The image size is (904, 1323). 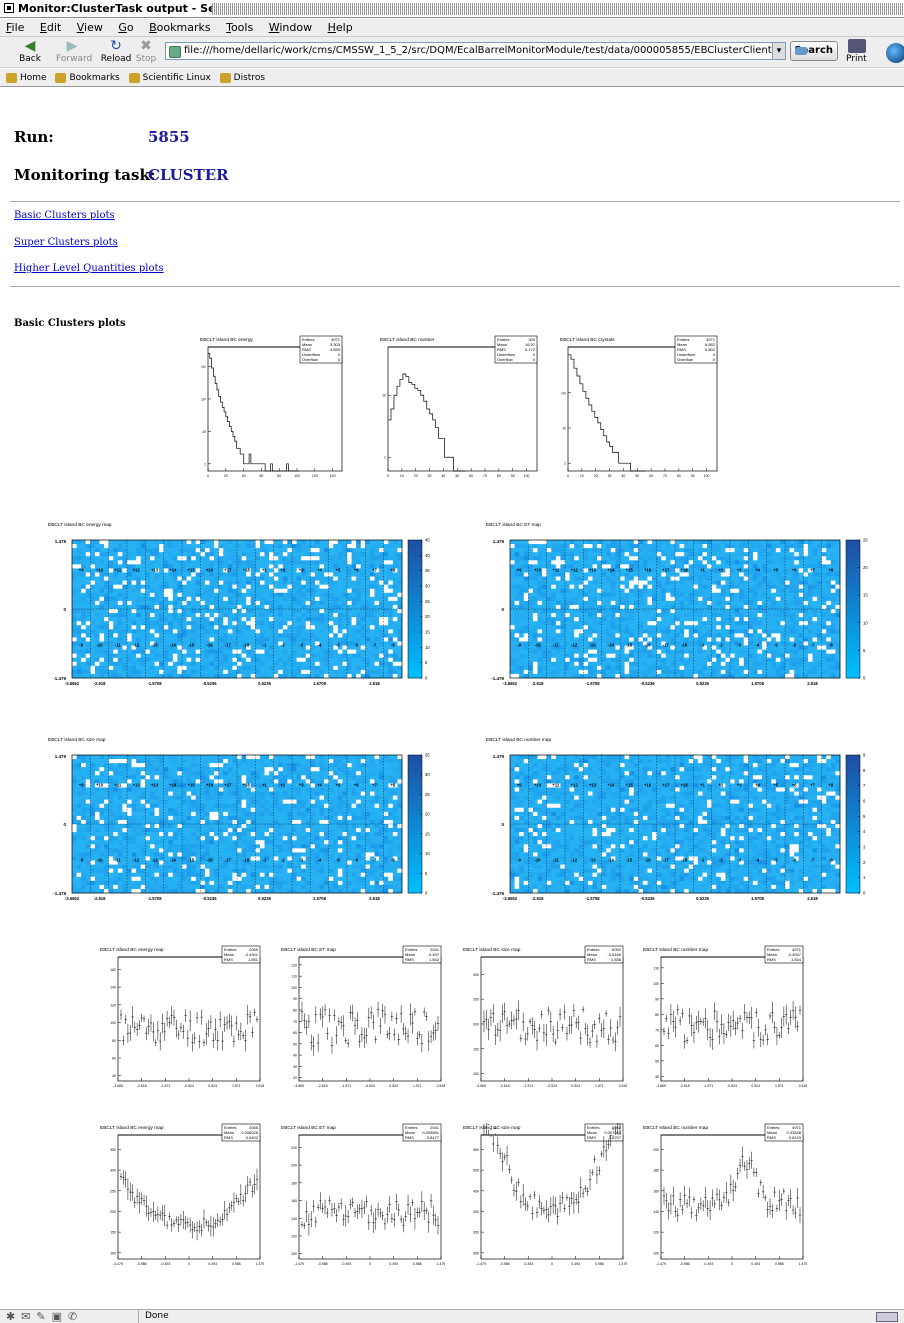 What do you see at coordinates (779, 51) in the screenshot?
I see `address-dropdown-button: ▾` at bounding box center [779, 51].